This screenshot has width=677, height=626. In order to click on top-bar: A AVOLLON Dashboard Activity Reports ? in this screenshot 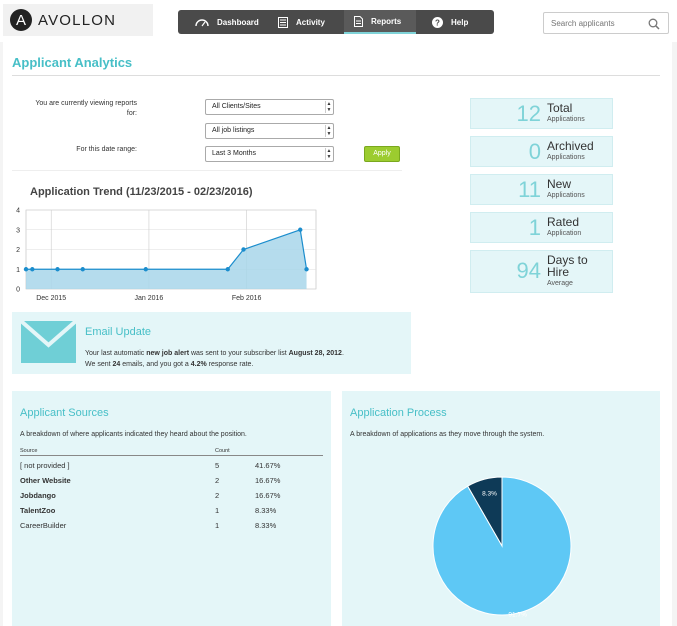, I will do `click(338, 21)`.